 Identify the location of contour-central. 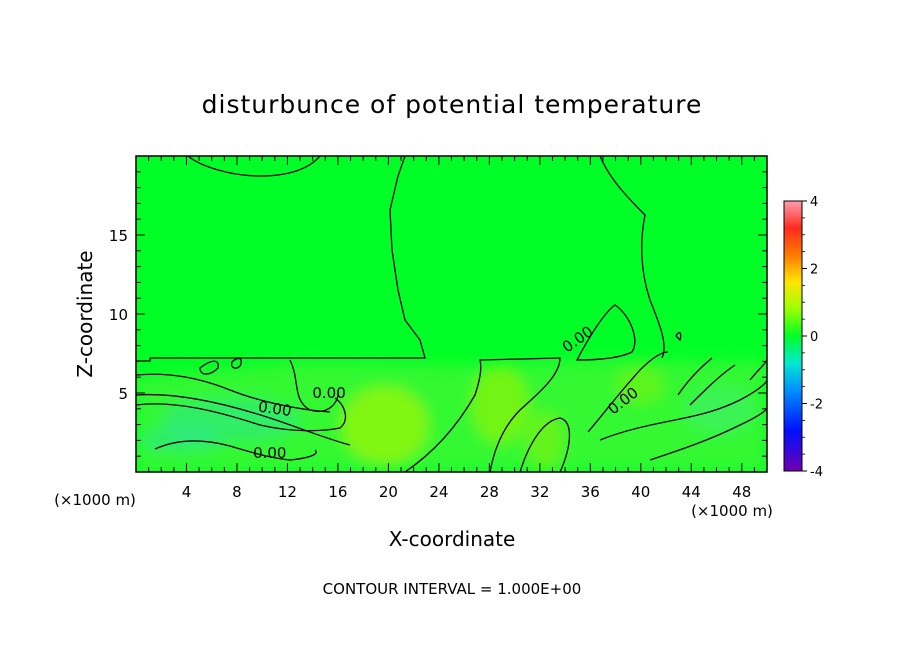
(482, 414).